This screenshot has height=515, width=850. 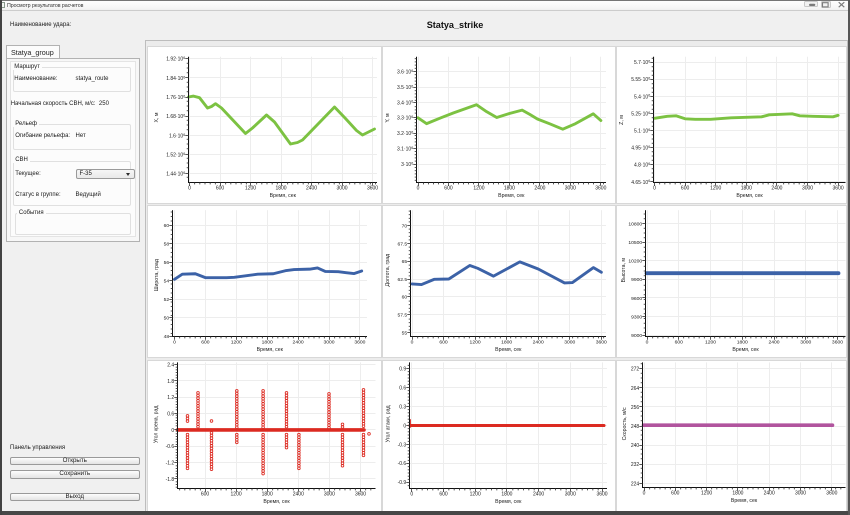 I want to click on svg-text: 9900, so click(x=636, y=280).